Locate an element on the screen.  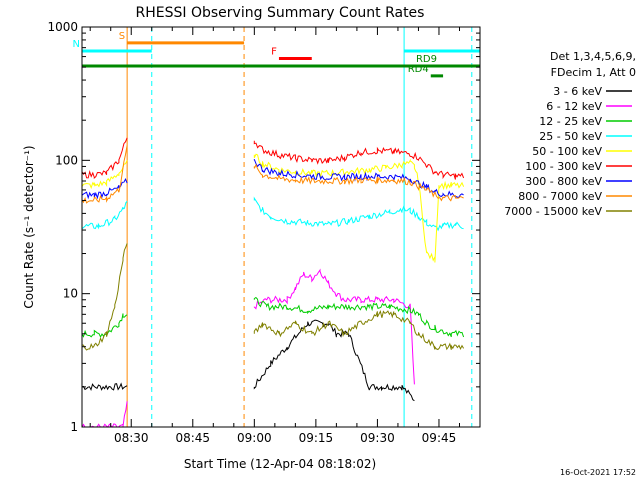
legend-label-6: 100 - 300 keV is located at coordinates (563, 166).